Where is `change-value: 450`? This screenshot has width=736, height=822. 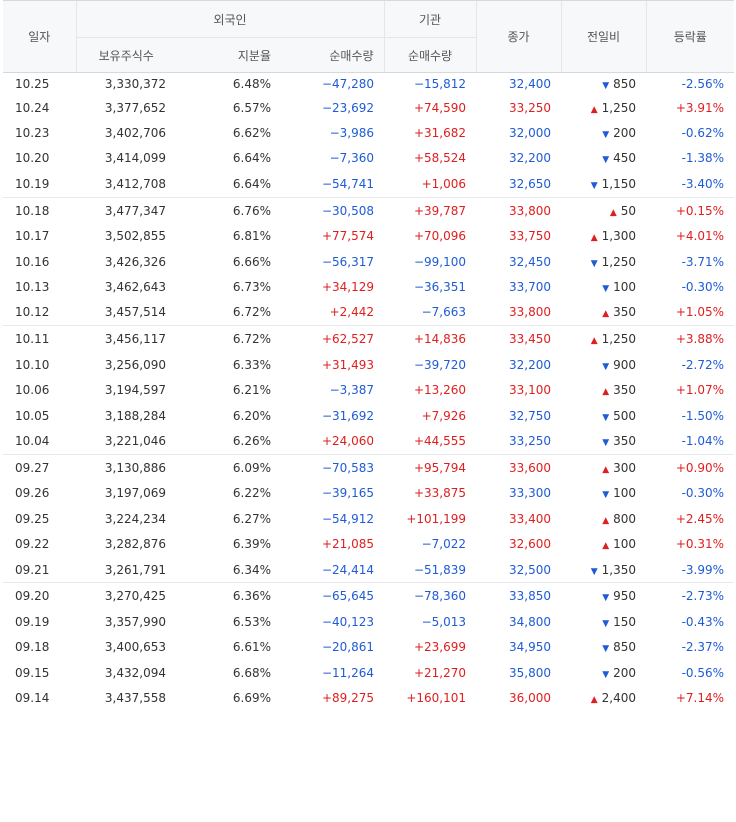
change-value: 450 is located at coordinates (625, 158).